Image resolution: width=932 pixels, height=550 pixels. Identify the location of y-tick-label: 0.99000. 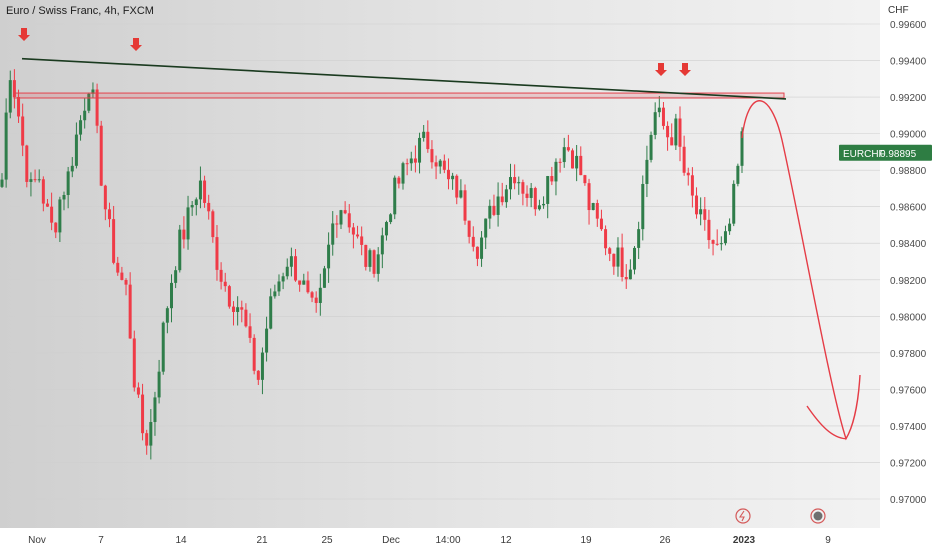
(908, 135).